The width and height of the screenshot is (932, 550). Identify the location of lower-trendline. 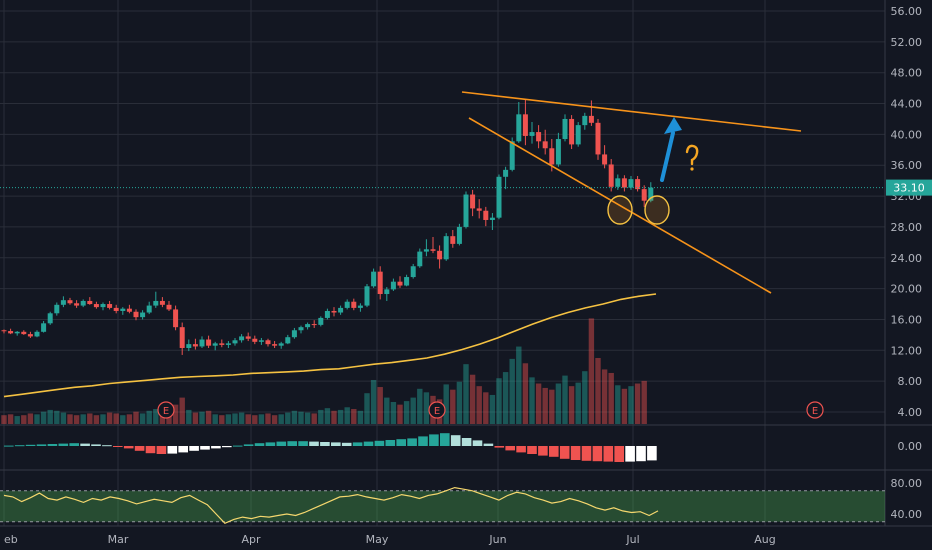
(620, 205).